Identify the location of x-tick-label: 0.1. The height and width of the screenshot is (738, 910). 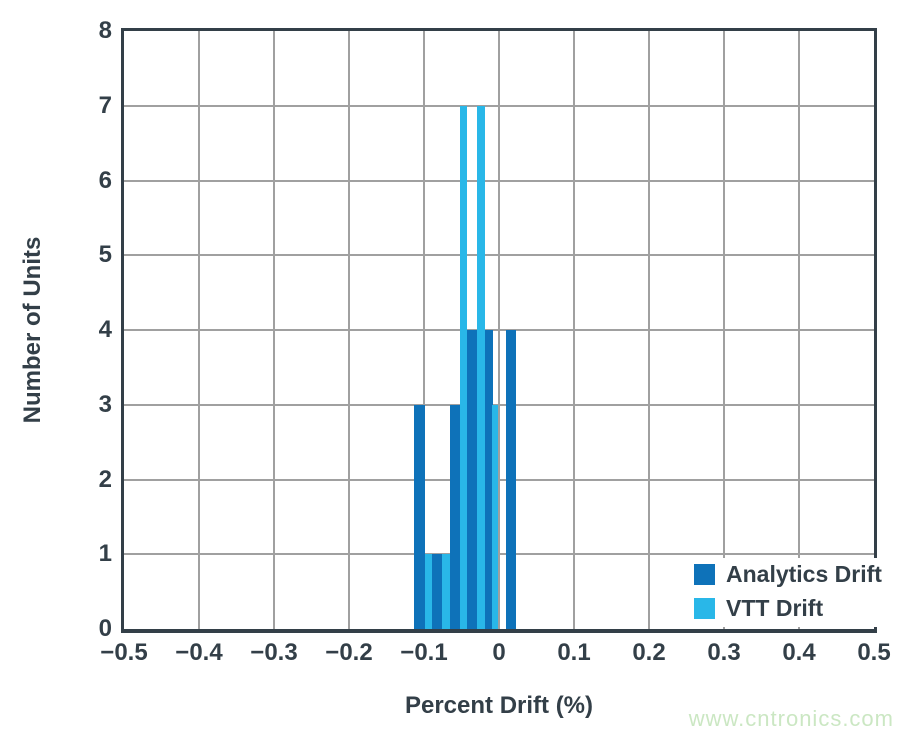
(574, 652).